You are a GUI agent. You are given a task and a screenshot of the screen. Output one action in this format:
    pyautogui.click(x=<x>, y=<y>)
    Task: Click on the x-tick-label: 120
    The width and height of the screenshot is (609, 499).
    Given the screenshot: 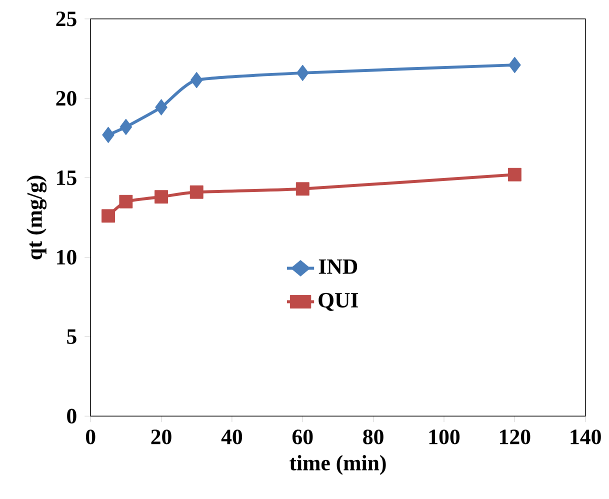 What is the action you would take?
    pyautogui.click(x=515, y=437)
    